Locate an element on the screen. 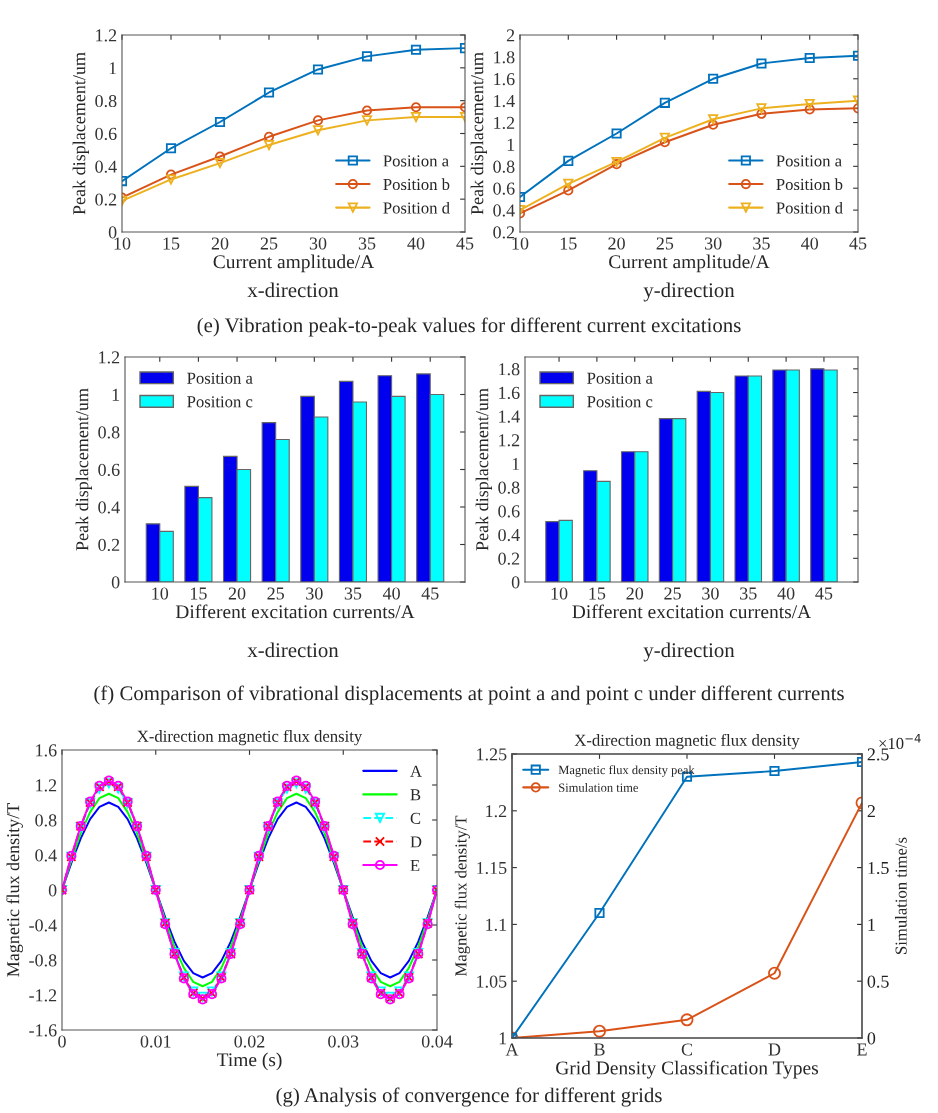 The width and height of the screenshot is (938, 1113). x-tick-label: 0.02 is located at coordinates (249, 1041).